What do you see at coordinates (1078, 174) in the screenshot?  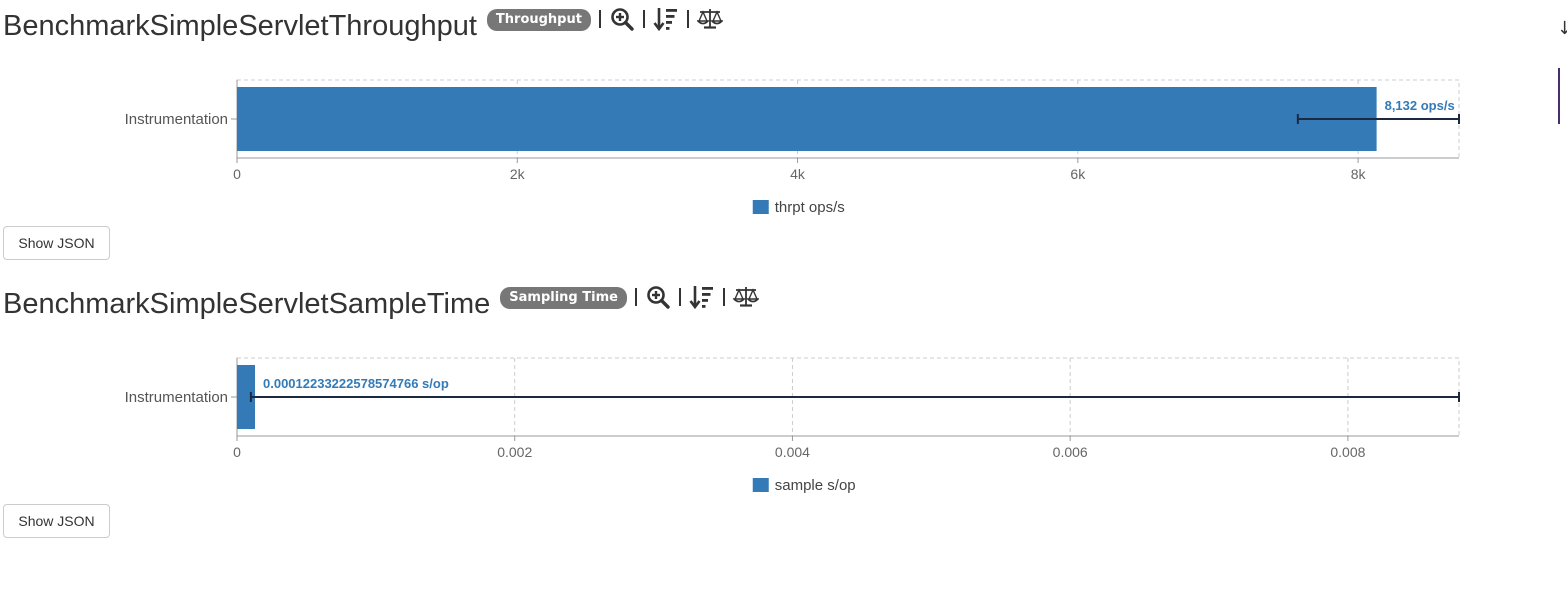 I see `x-tick-label: 6k` at bounding box center [1078, 174].